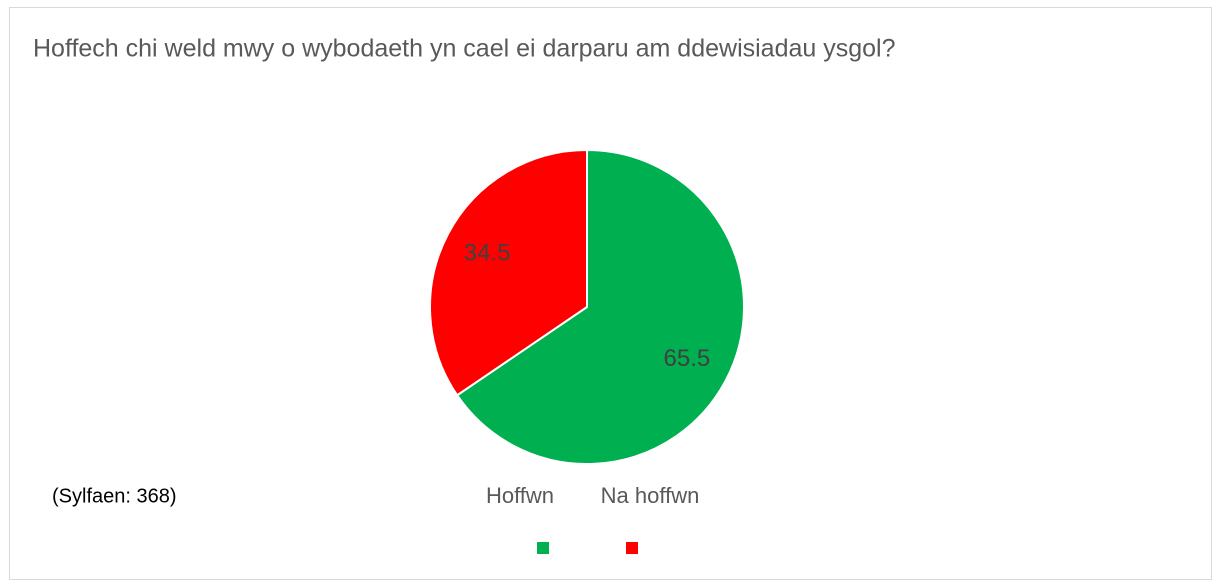 Image resolution: width=1221 pixels, height=587 pixels. Describe the element at coordinates (650, 495) in the screenshot. I see `legend-label: Na hoffwn` at that location.